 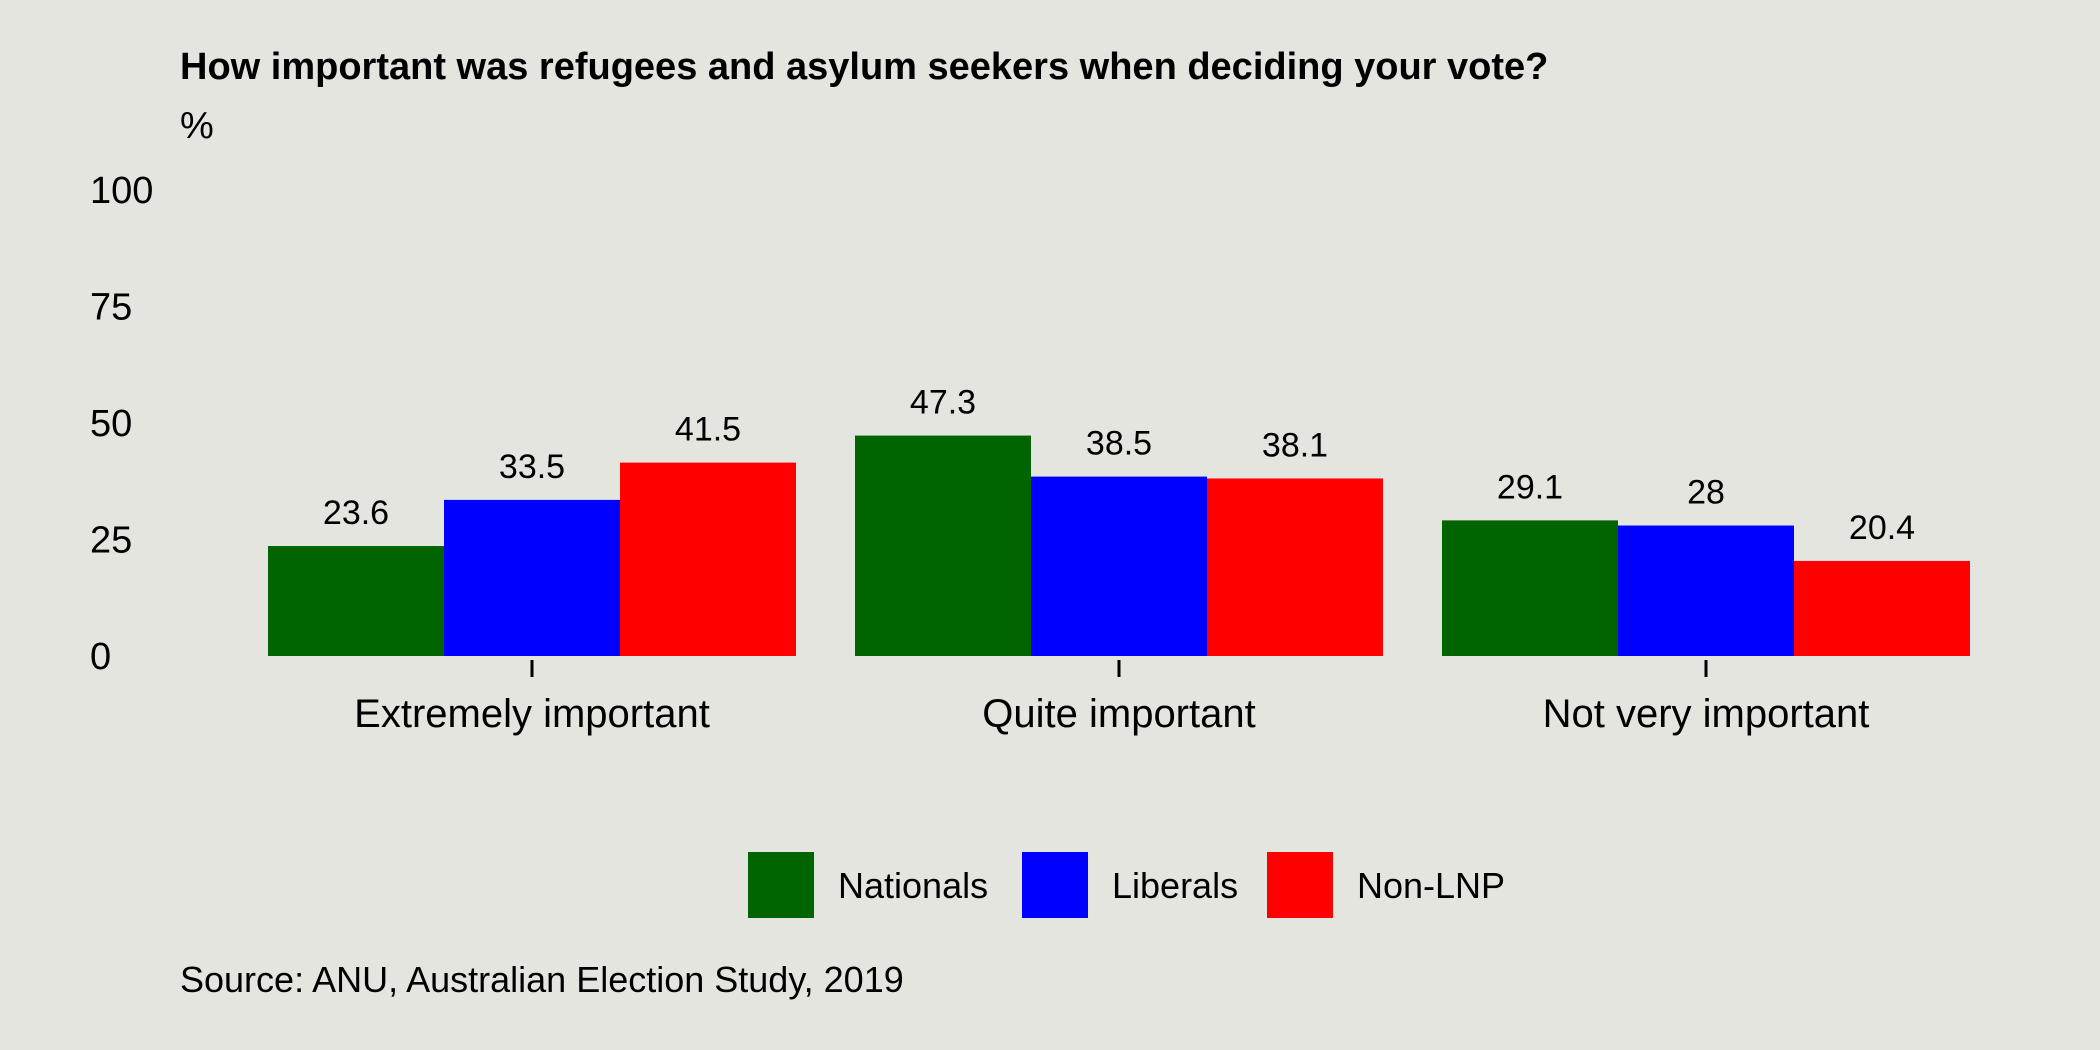 I want to click on y-tick-label: 25, so click(x=111, y=541).